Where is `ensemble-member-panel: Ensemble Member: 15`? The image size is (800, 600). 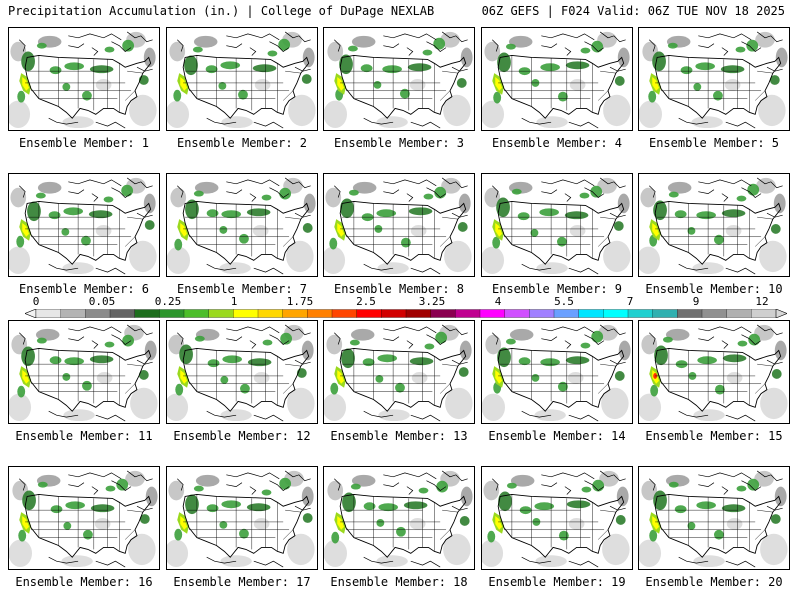 ensemble-member-panel: Ensemble Member: 15 is located at coordinates (714, 385).